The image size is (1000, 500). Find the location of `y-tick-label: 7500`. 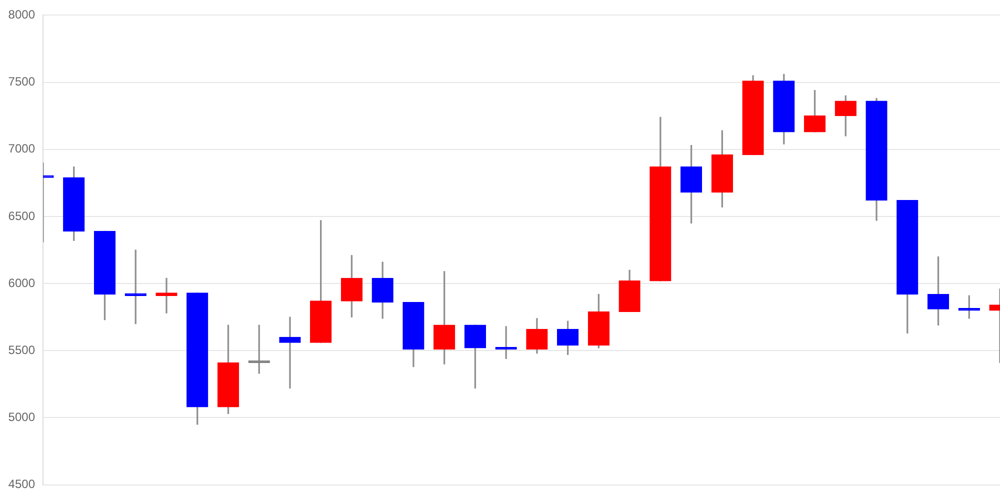

y-tick-label: 7500 is located at coordinates (22, 81).